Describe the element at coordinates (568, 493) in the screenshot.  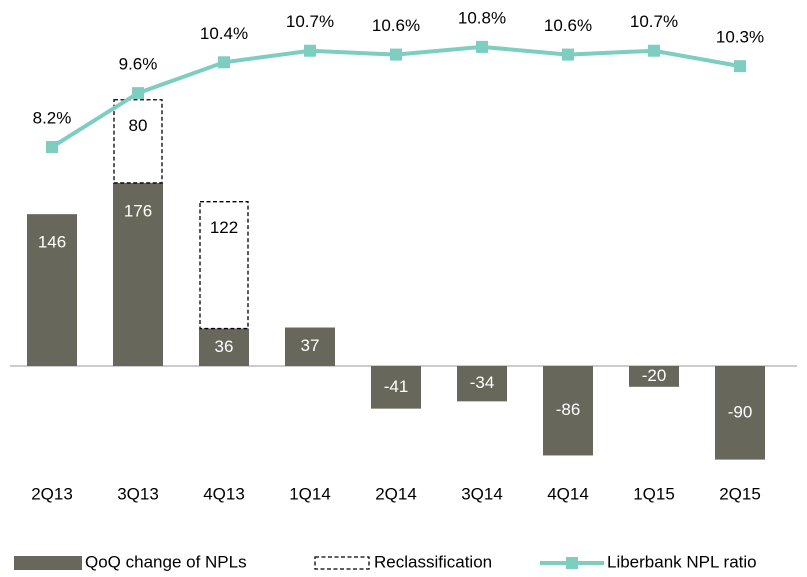
I see `x-tick-label: 4Q14` at that location.